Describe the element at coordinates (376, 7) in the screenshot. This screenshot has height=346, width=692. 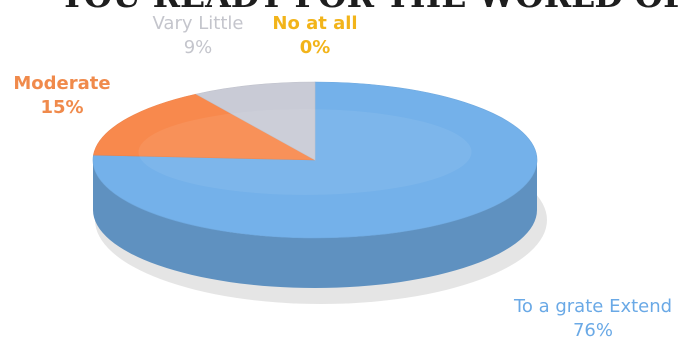
I see `chart-title: YOU READY FOR THE WORLD OF WORK?` at that location.